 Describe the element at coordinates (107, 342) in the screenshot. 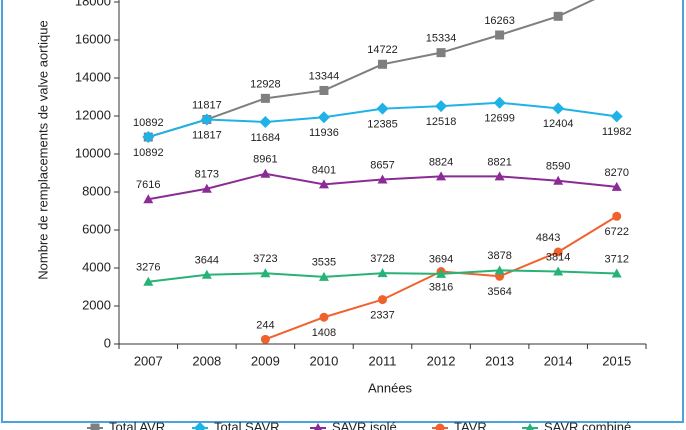

I see `y-tick-label: 0` at that location.